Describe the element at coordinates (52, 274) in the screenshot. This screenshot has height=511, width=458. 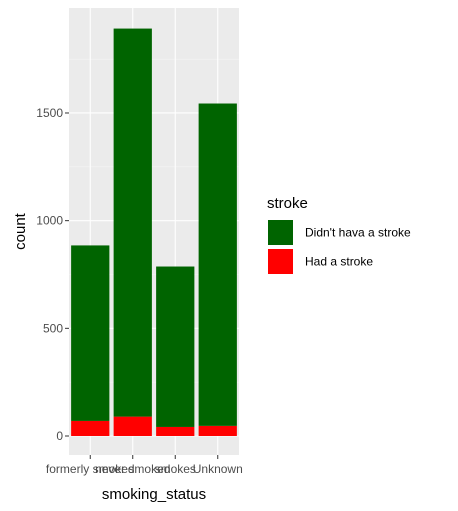
I see `y-axis: 0 500 1000 1500` at that location.